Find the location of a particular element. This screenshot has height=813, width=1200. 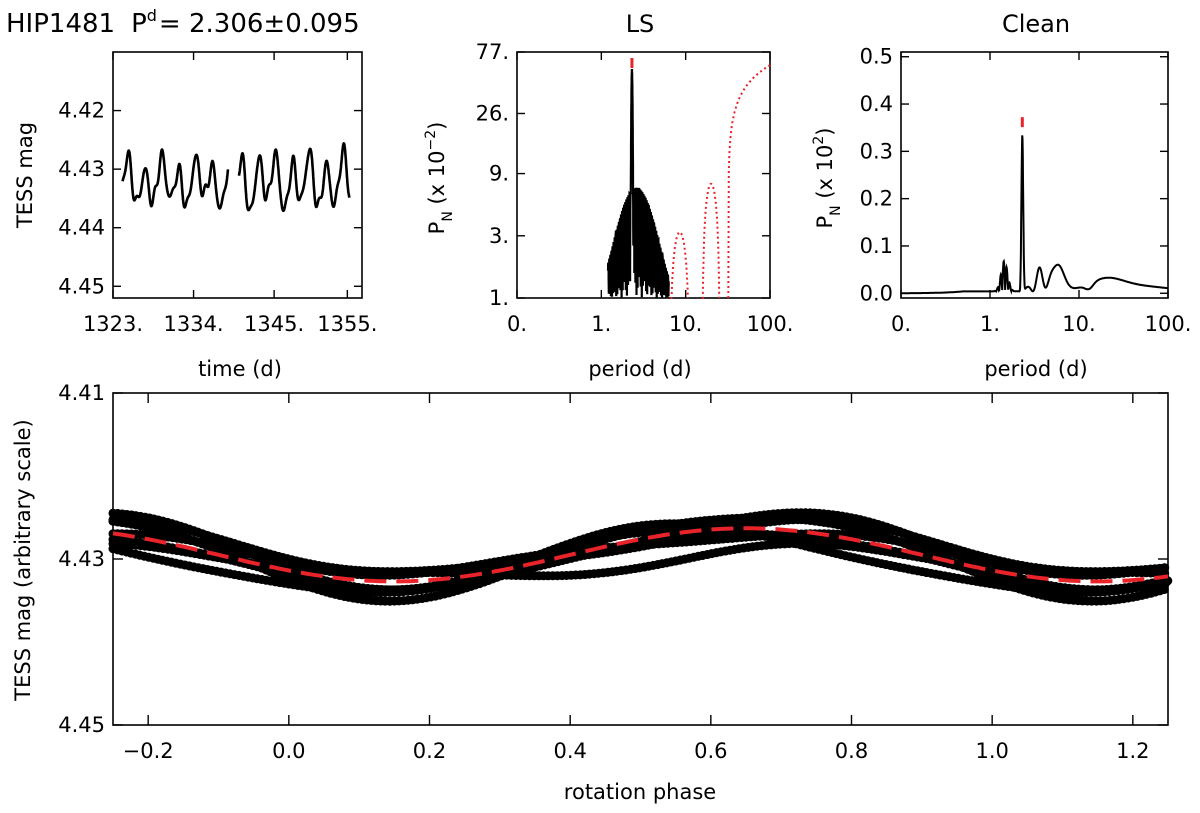

lightcurve-ytick-label: 4.43 is located at coordinates (81, 169).